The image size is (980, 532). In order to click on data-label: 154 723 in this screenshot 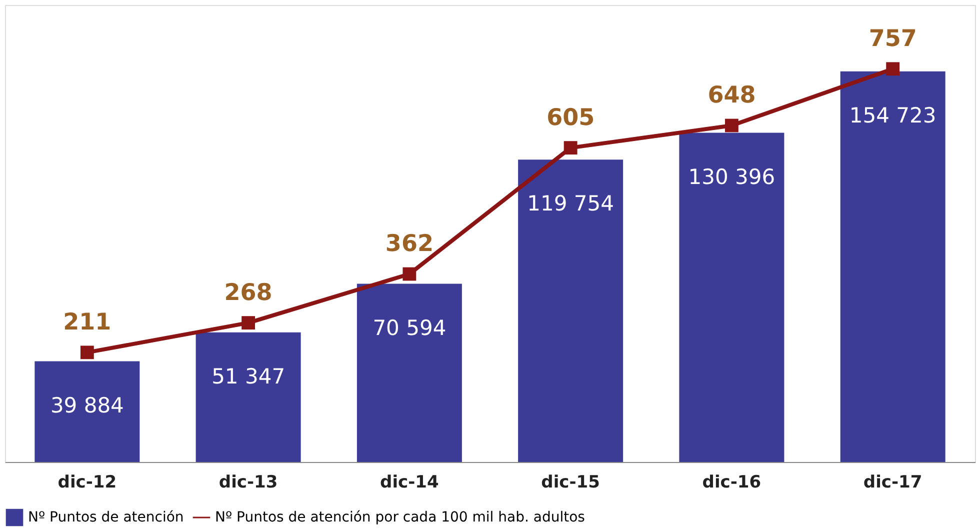, I will do `click(892, 115)`.